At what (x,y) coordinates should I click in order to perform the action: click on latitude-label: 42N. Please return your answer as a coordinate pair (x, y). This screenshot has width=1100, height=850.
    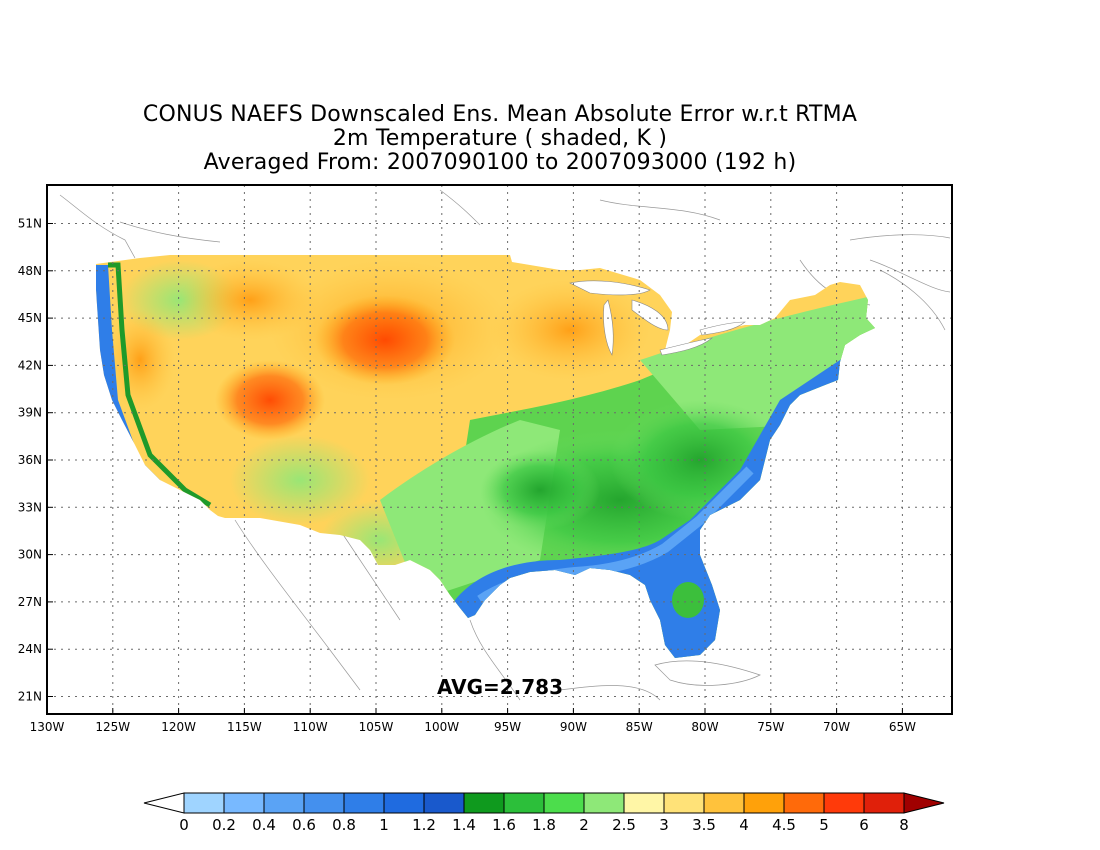
    Looking at the image, I should click on (30, 365).